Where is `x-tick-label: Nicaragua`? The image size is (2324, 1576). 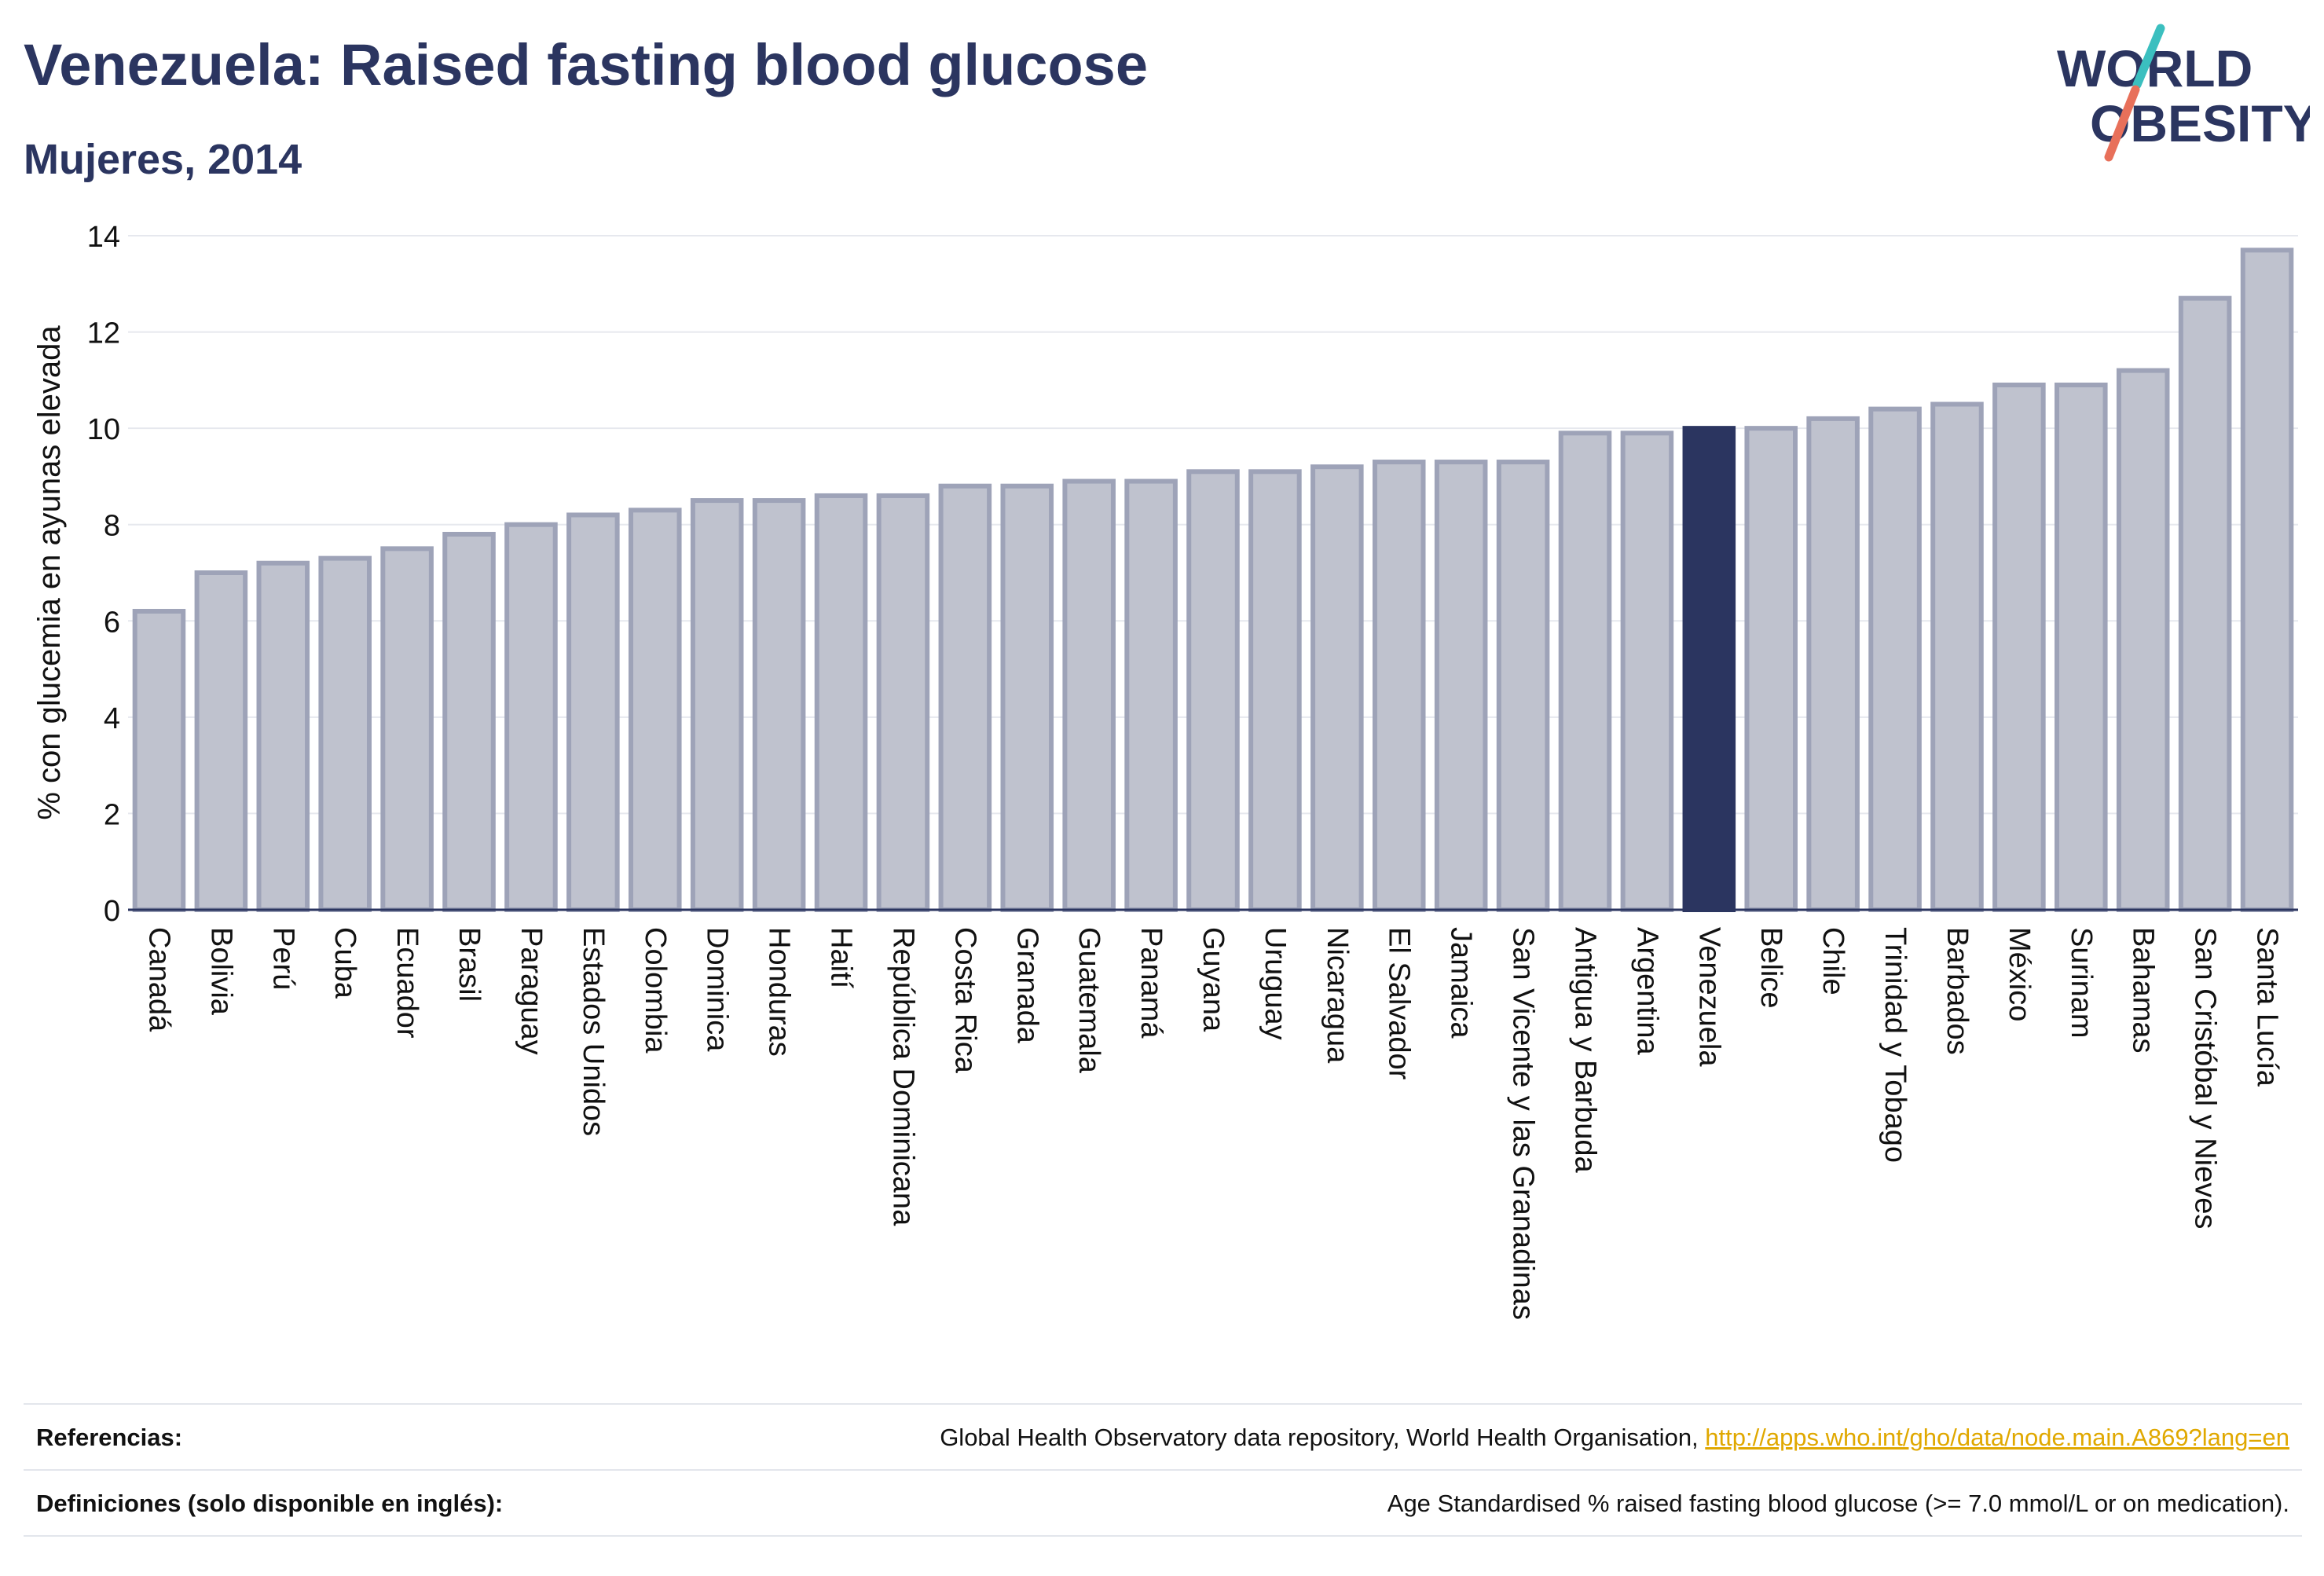
x-tick-label: Nicaragua is located at coordinates (1337, 995).